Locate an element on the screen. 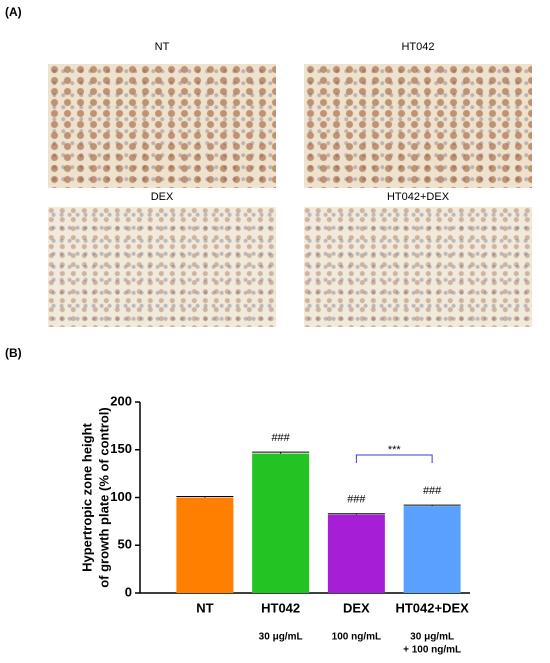 The image size is (550, 663). y-axis-label: of growth plate (% of control) is located at coordinates (103, 497).